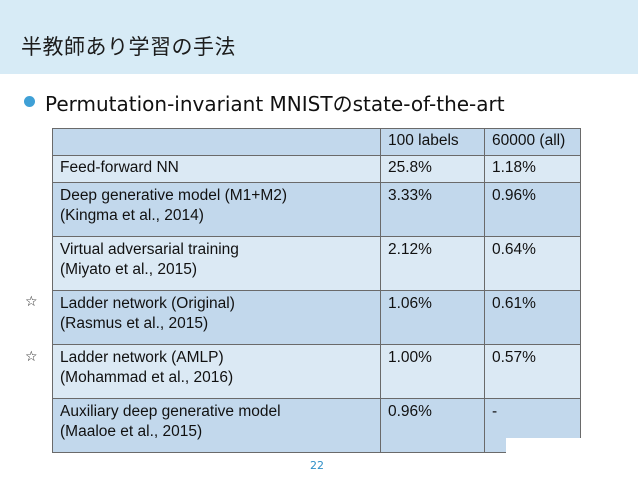 The height and width of the screenshot is (479, 638). What do you see at coordinates (432, 263) in the screenshot?
I see `labels-100-cell: 2.12%` at bounding box center [432, 263].